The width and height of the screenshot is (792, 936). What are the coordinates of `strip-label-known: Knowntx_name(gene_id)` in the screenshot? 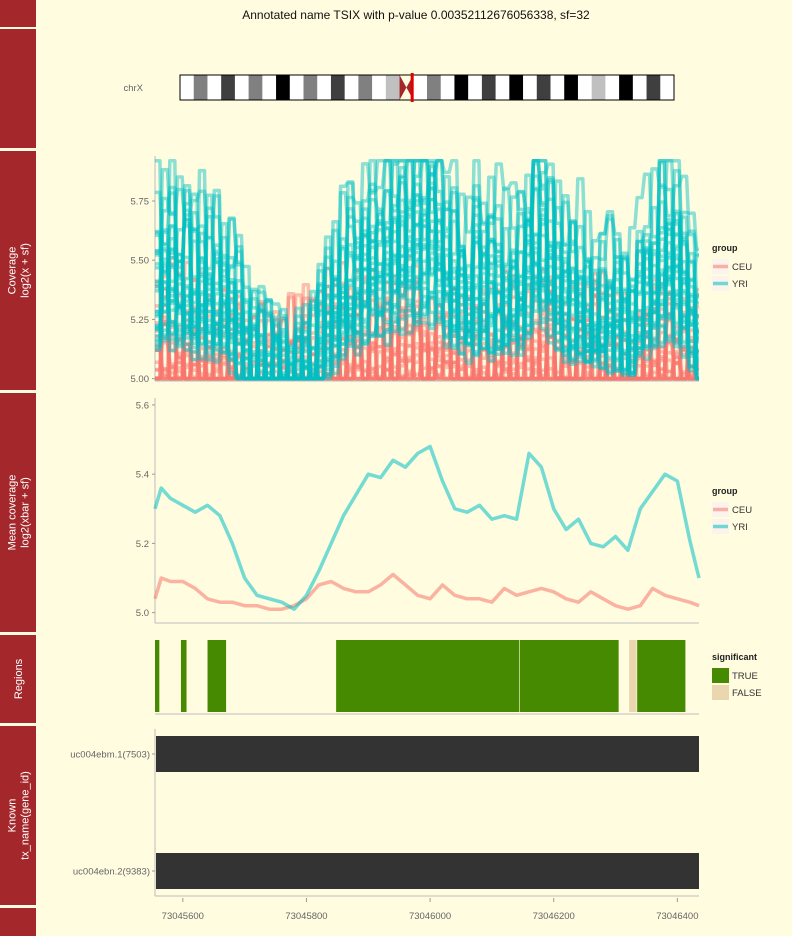 It's located at (19, 815).